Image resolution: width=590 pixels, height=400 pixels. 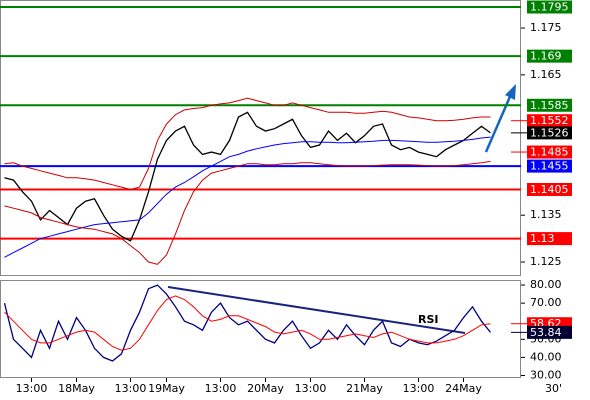 What do you see at coordinates (265, 388) in the screenshot?
I see `x-tick-label: 20May` at bounding box center [265, 388].